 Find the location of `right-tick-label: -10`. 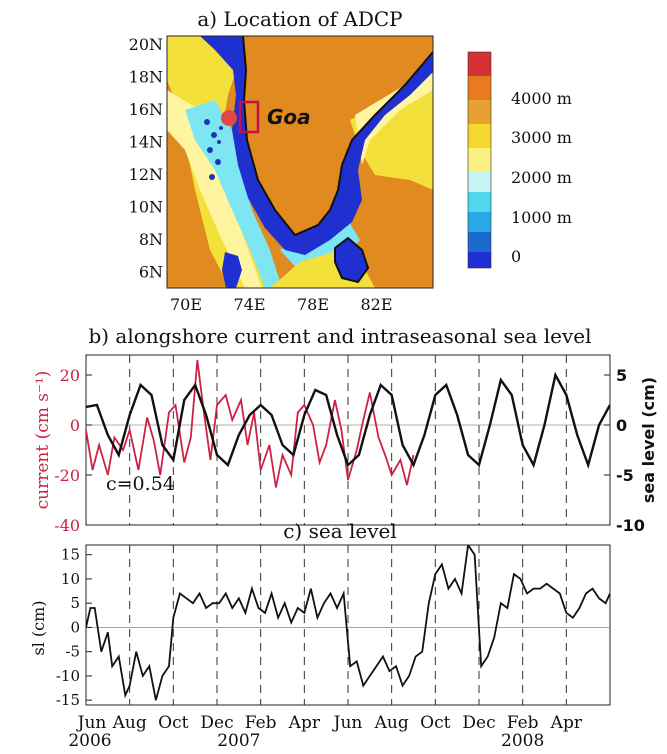

right-tick-label: -10 is located at coordinates (630, 525).